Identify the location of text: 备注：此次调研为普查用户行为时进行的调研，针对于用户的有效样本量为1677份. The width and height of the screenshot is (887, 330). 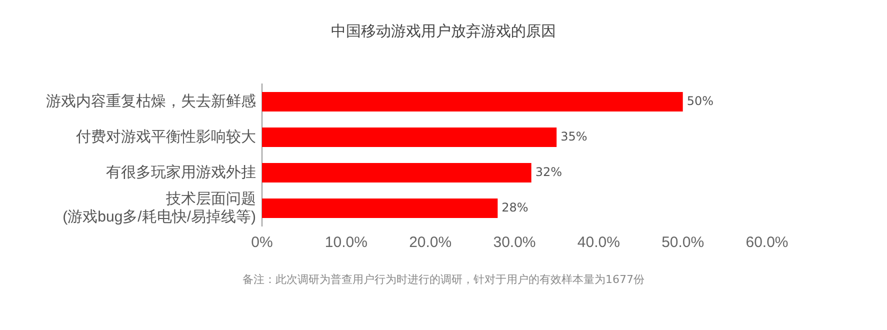
(444, 279).